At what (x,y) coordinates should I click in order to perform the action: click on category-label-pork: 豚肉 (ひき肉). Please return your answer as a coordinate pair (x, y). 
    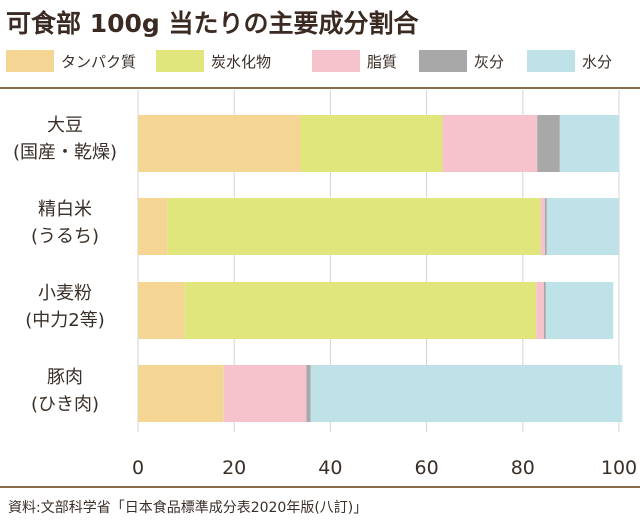
    Looking at the image, I should click on (65, 391).